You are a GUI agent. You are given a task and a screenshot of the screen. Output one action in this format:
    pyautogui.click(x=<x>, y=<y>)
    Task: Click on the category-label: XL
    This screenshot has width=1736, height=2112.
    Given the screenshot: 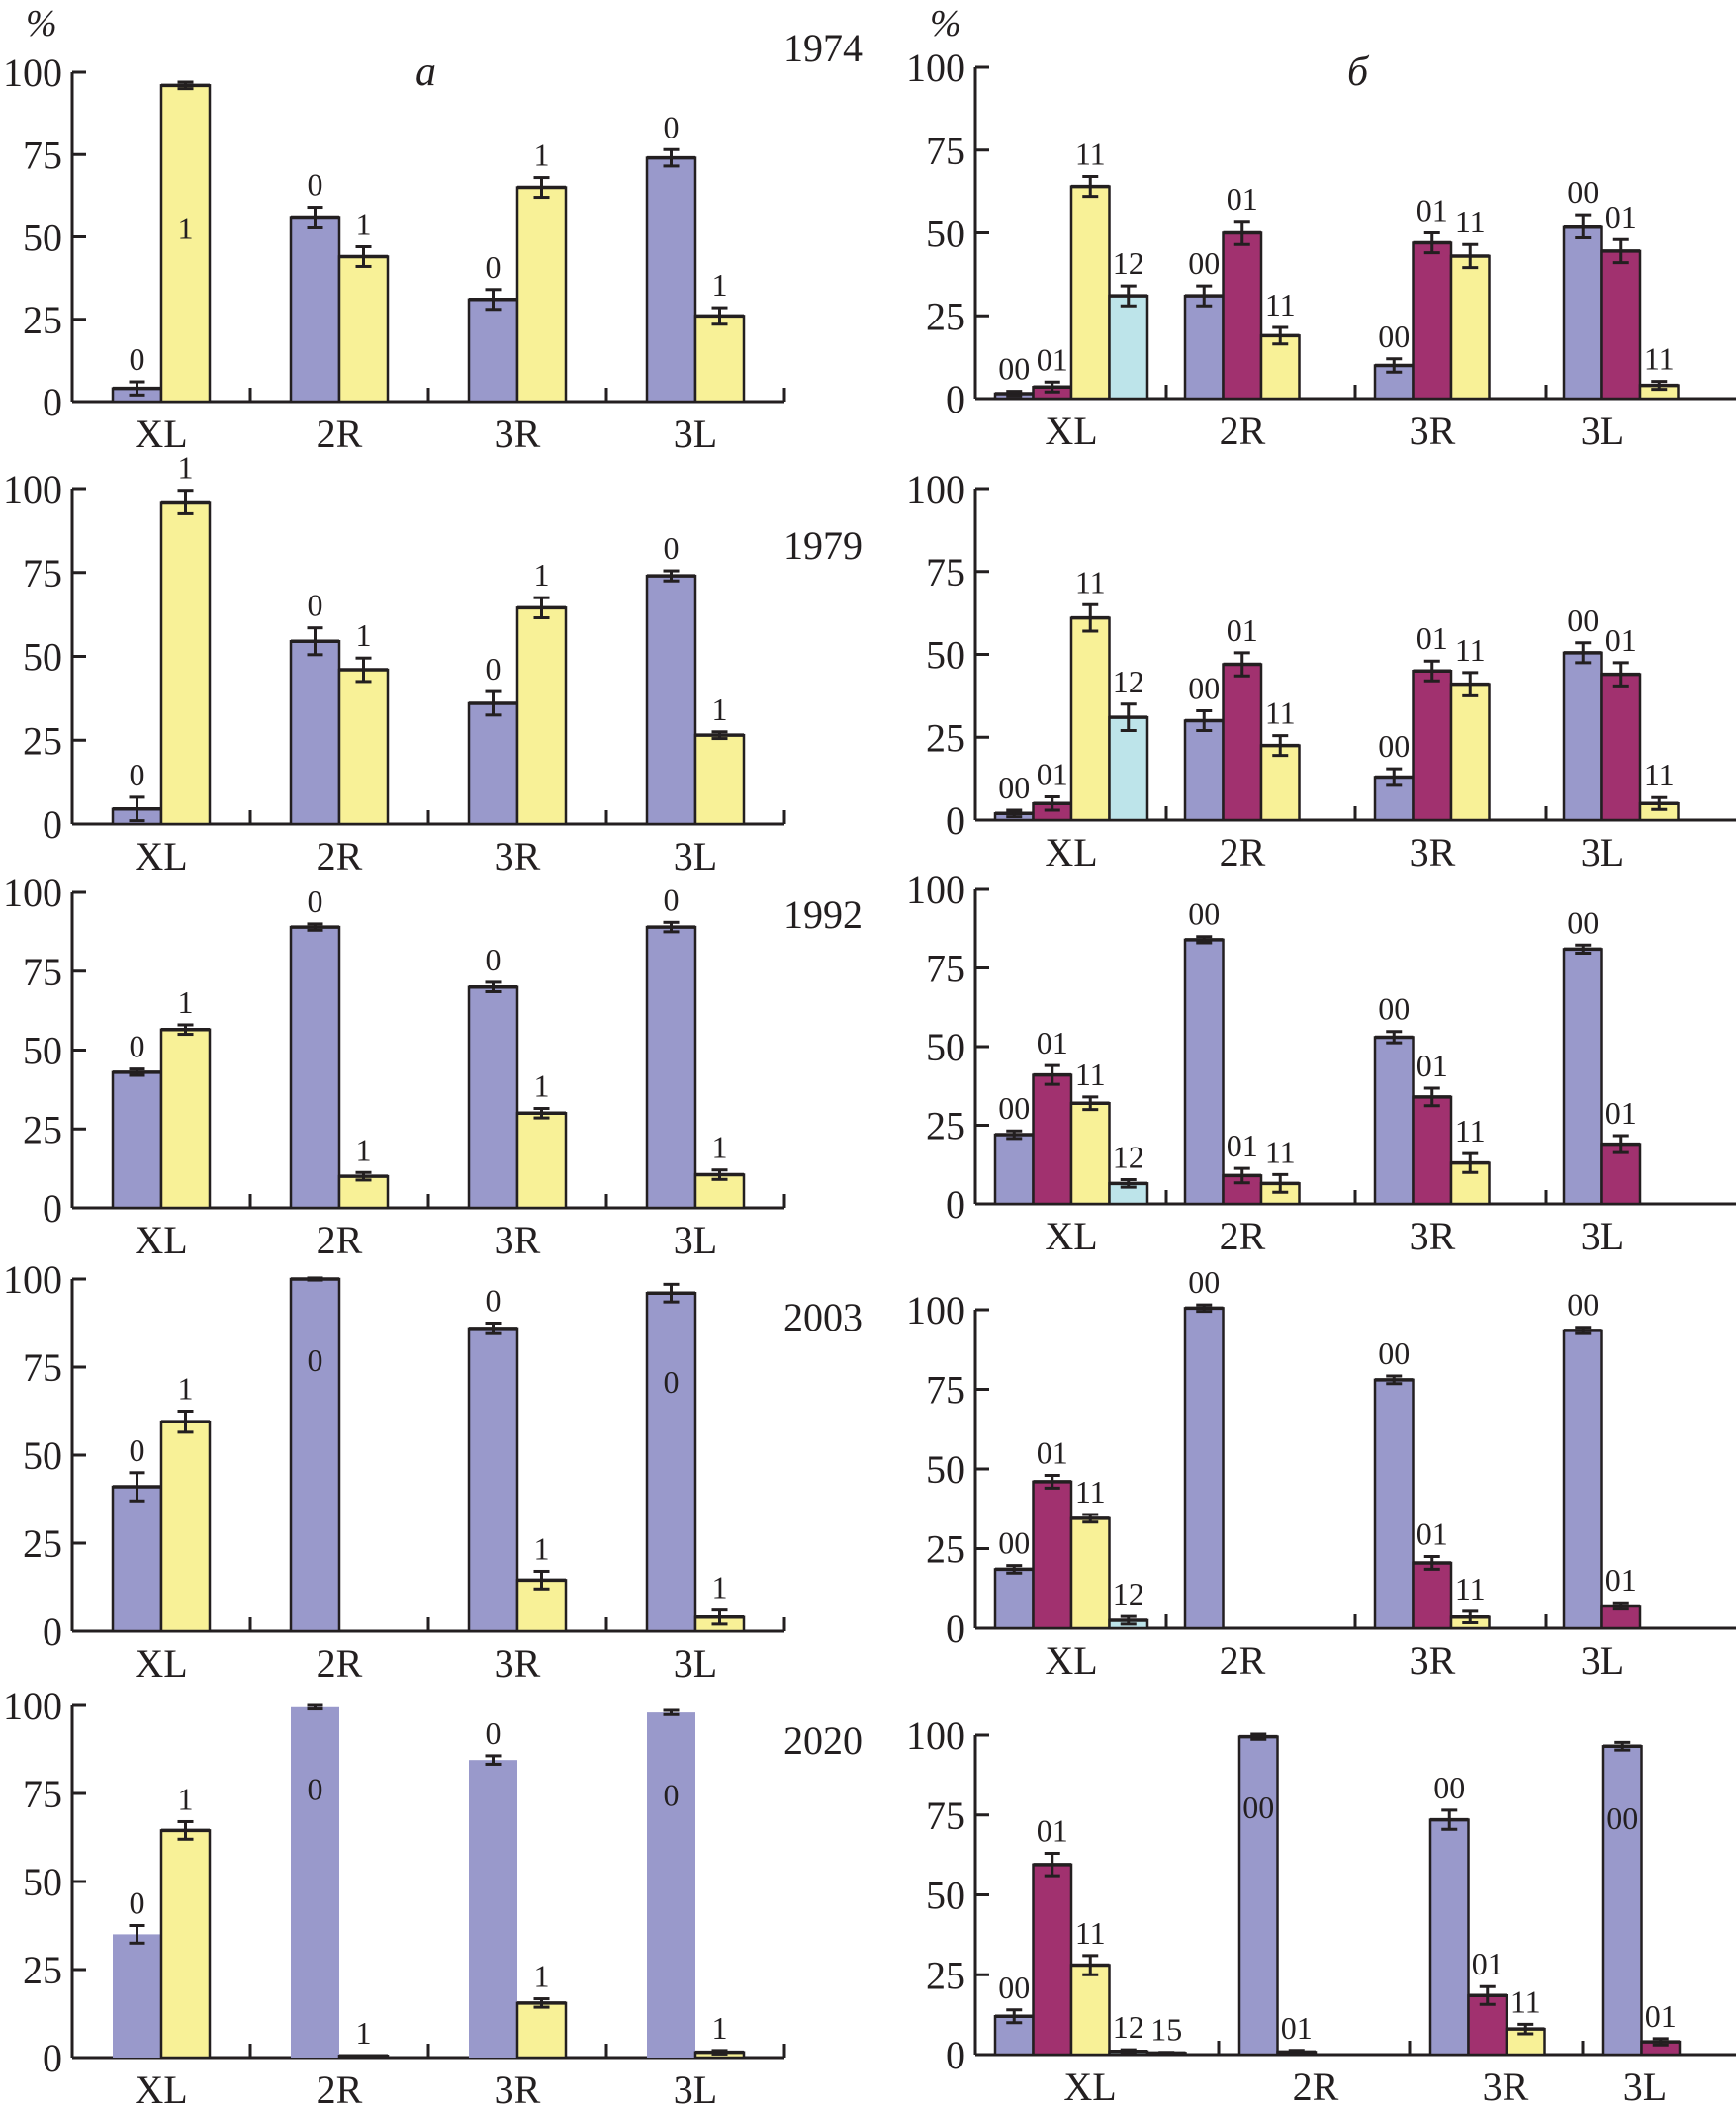 What is the action you would take?
    pyautogui.click(x=161, y=2090)
    